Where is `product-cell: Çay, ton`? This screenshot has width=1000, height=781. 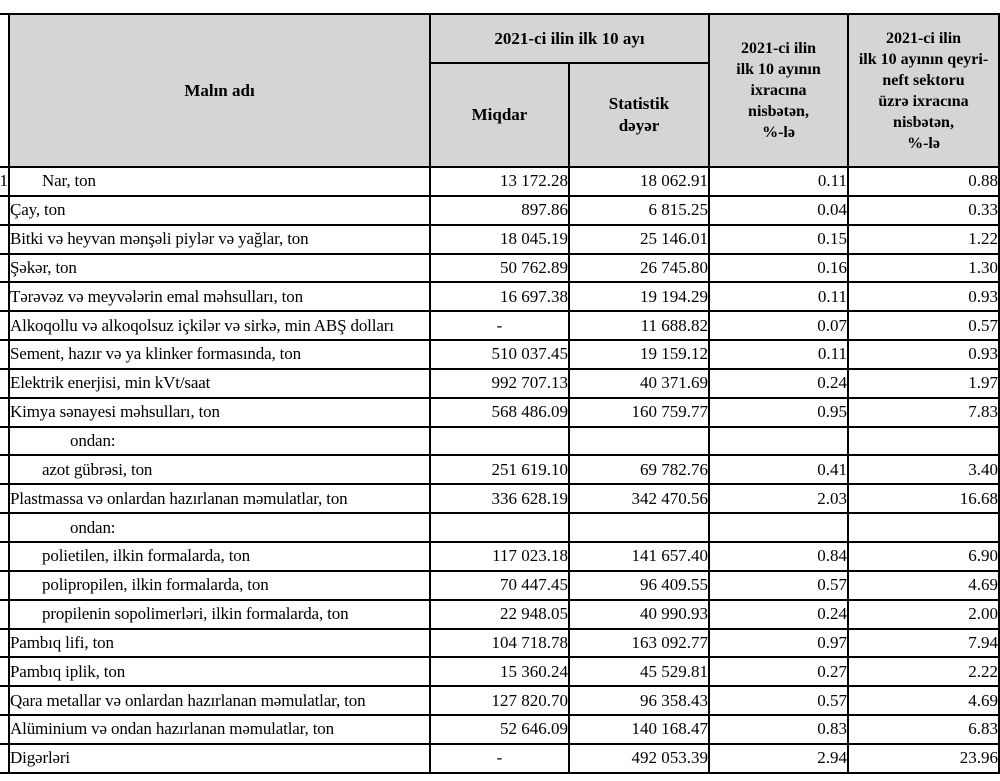
product-cell: Çay, ton is located at coordinates (219, 210).